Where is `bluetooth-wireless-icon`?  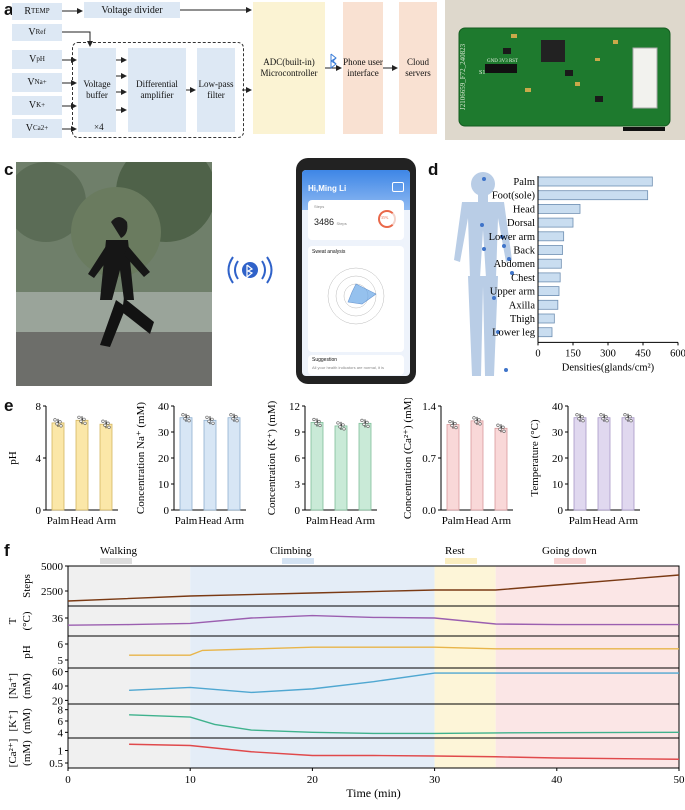
bluetooth-wireless-icon is located at coordinates (250, 270).